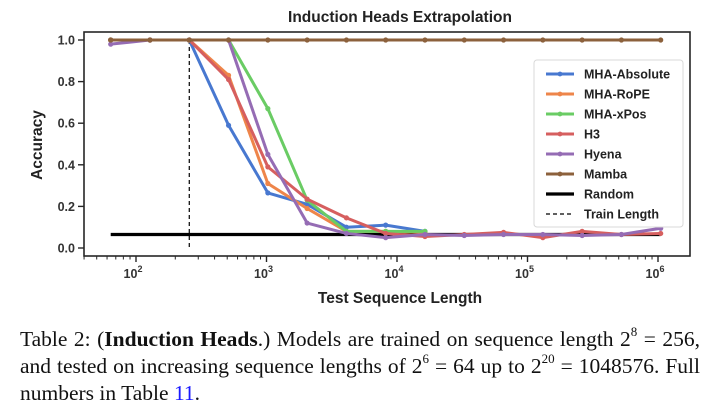 The height and width of the screenshot is (413, 713). Describe the element at coordinates (37, 145) in the screenshot. I see `y-axis-label: Accuracy` at that location.